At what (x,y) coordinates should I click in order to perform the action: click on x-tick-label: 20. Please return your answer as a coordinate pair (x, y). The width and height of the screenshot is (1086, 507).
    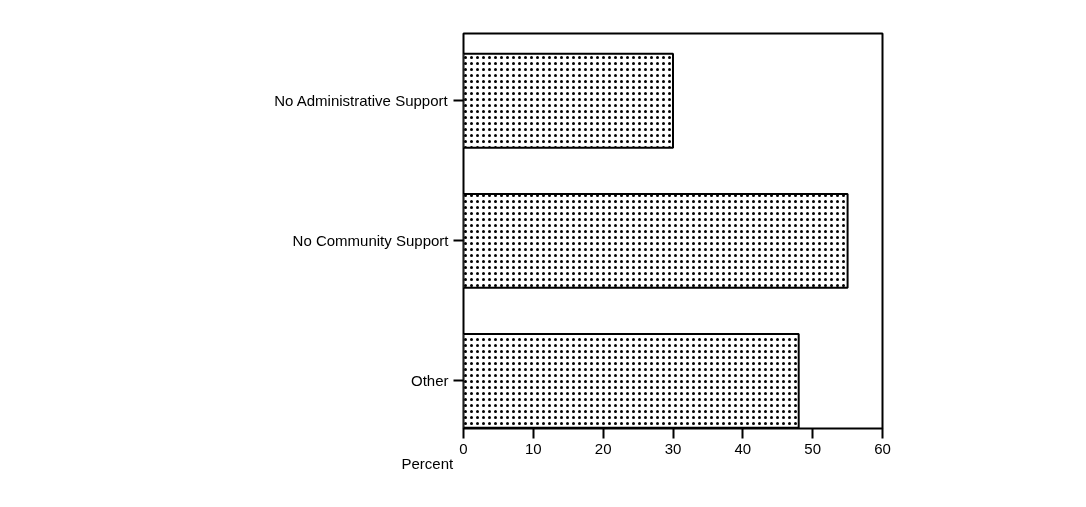
    Looking at the image, I should click on (603, 448).